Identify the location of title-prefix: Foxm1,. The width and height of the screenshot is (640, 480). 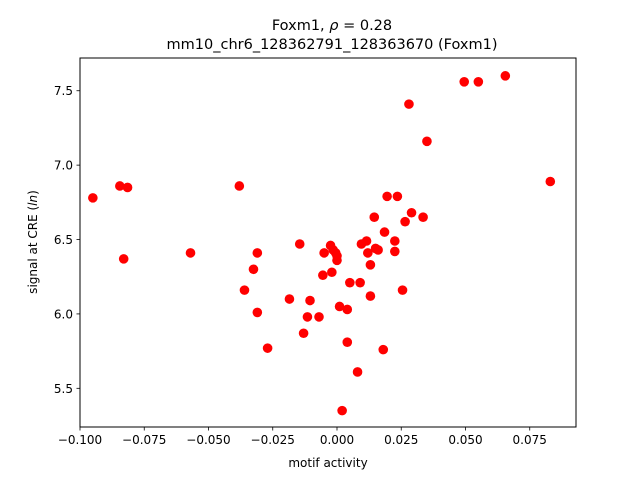
(300, 26).